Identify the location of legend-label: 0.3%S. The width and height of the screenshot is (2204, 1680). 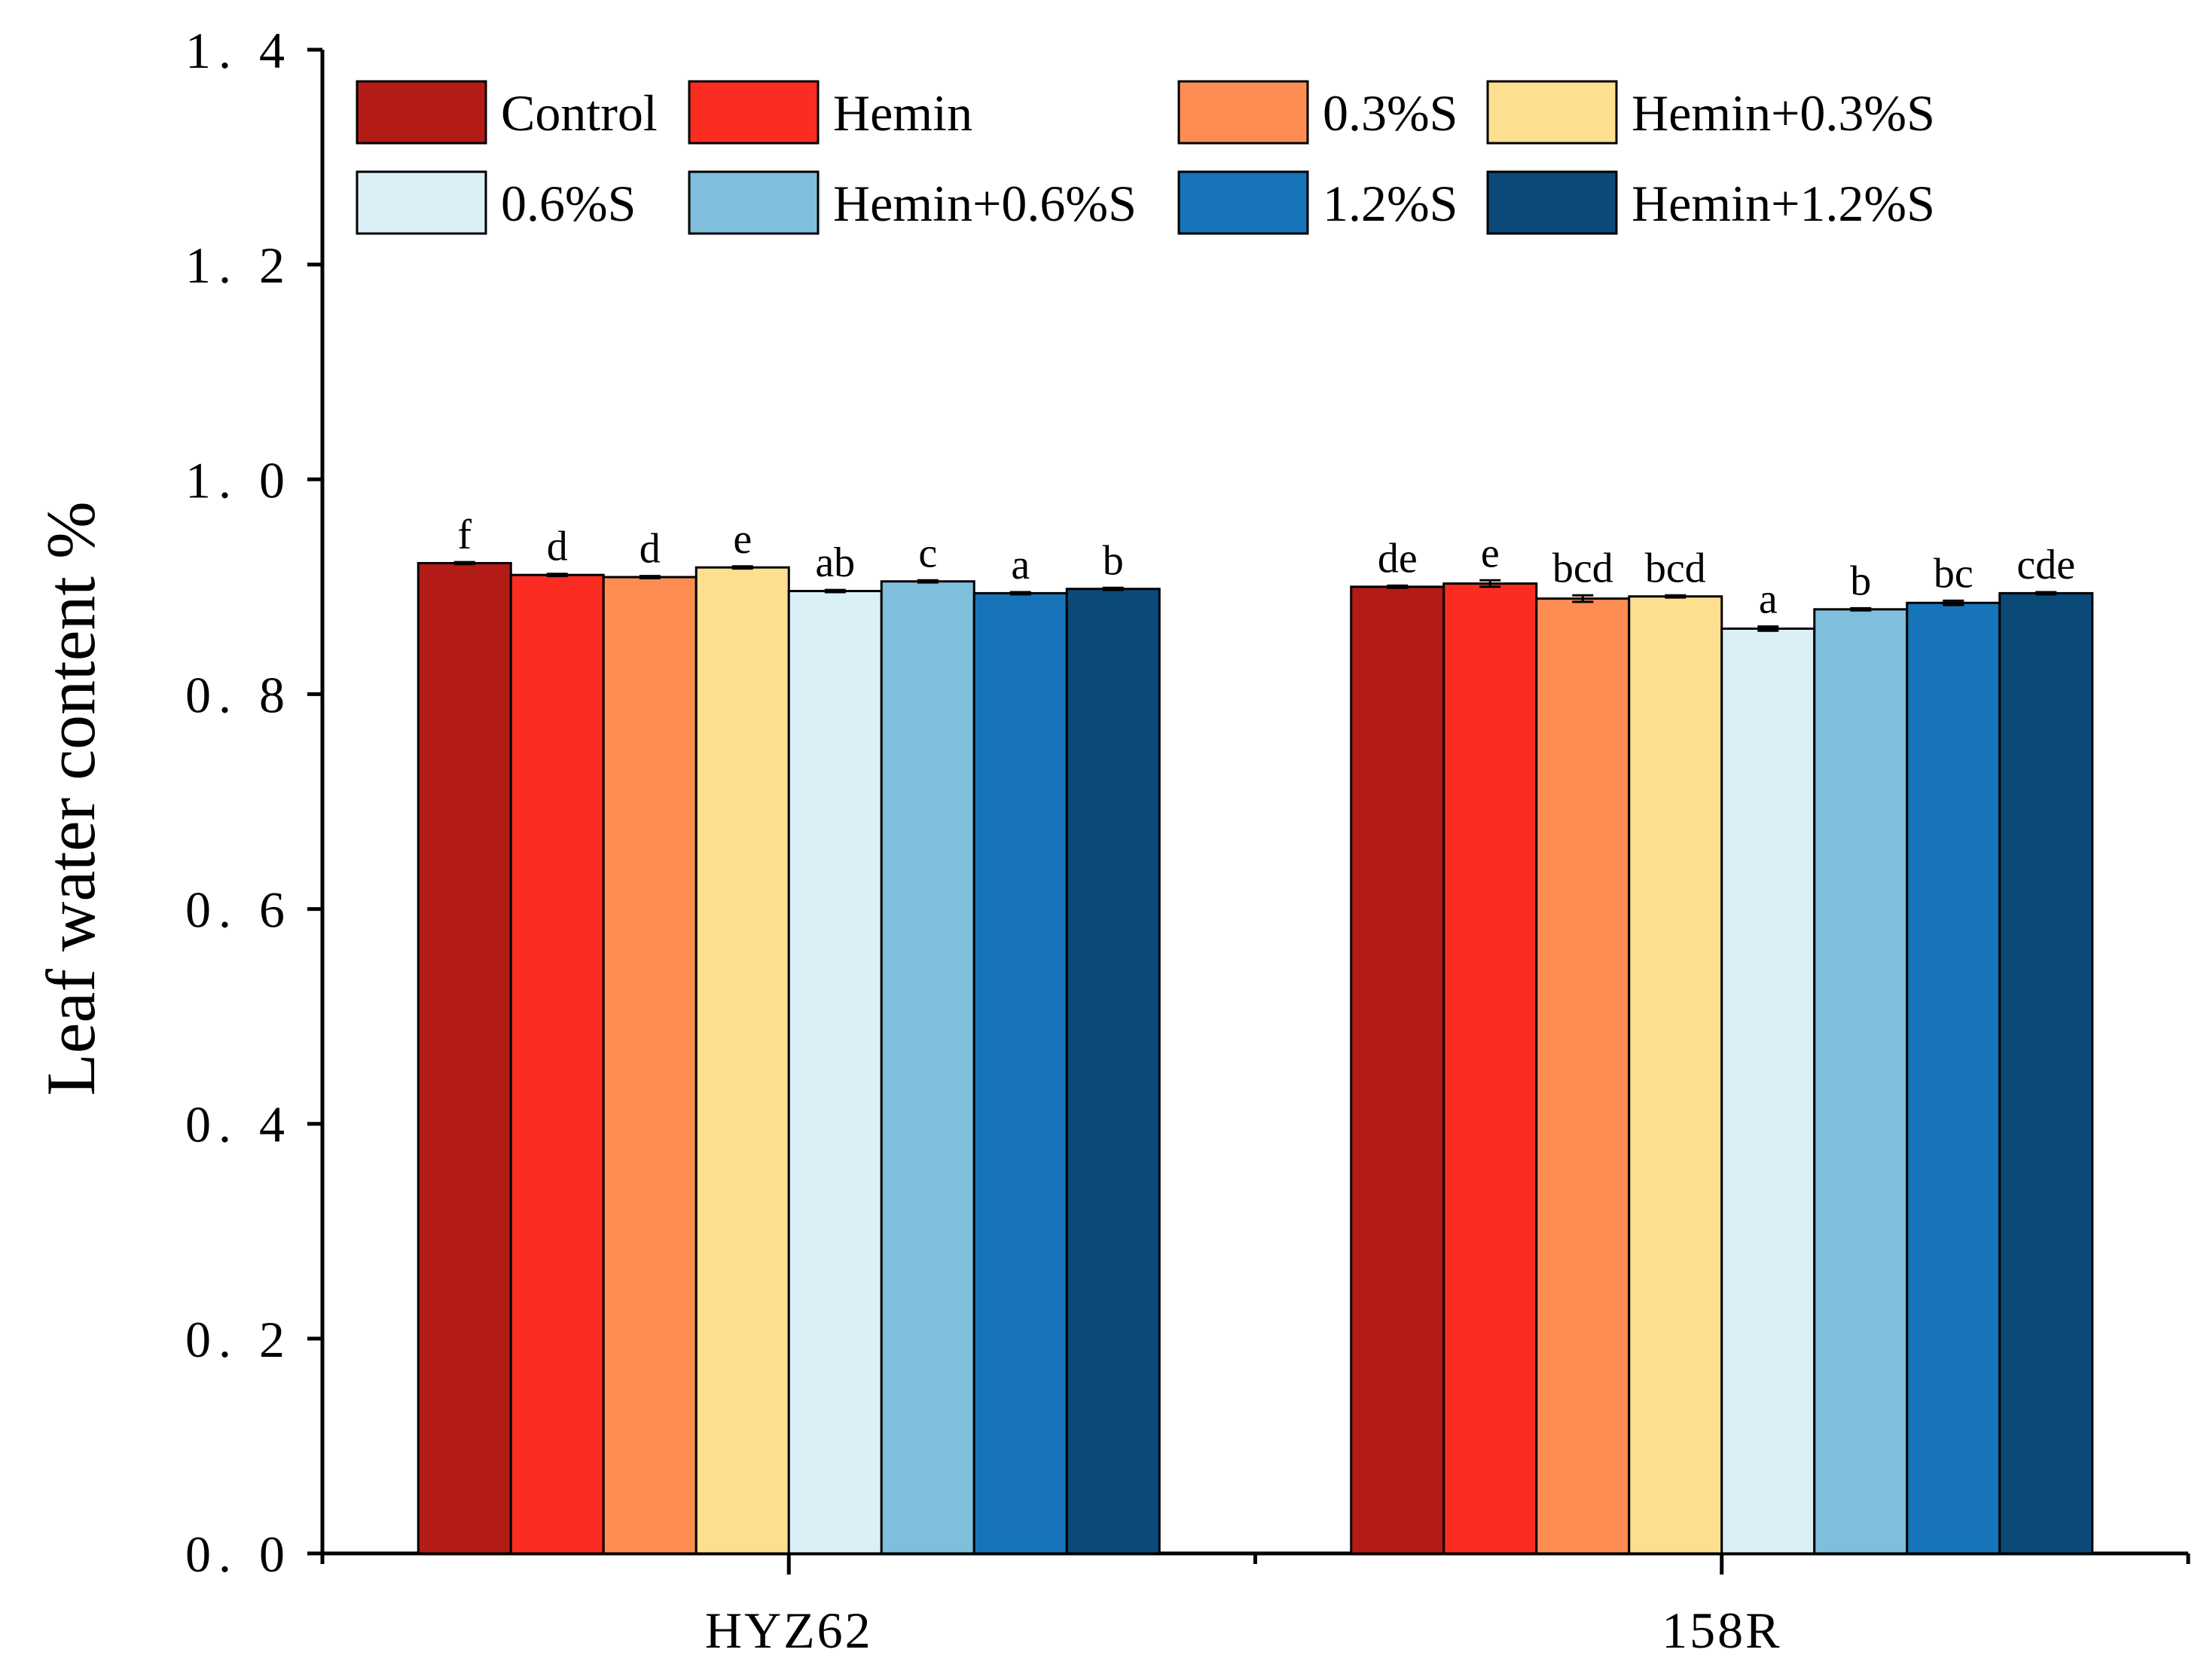
(1391, 113).